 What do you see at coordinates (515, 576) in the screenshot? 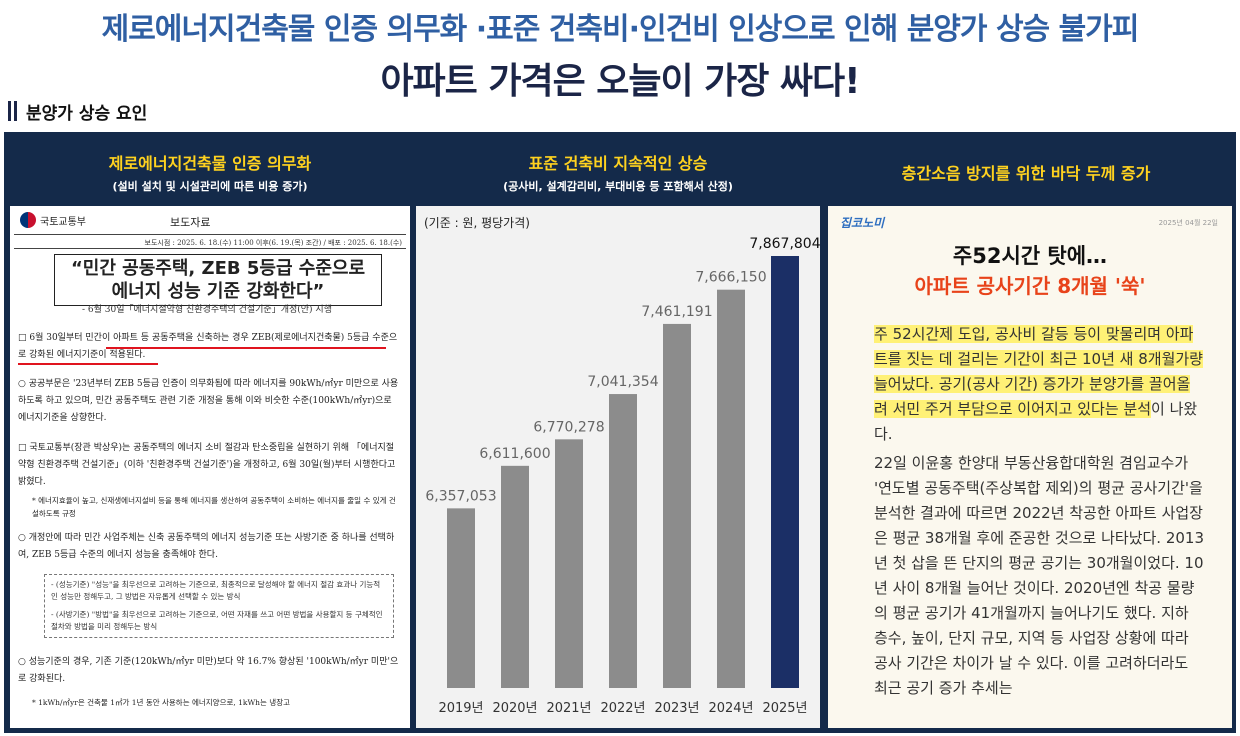
I see `bar-2020년` at bounding box center [515, 576].